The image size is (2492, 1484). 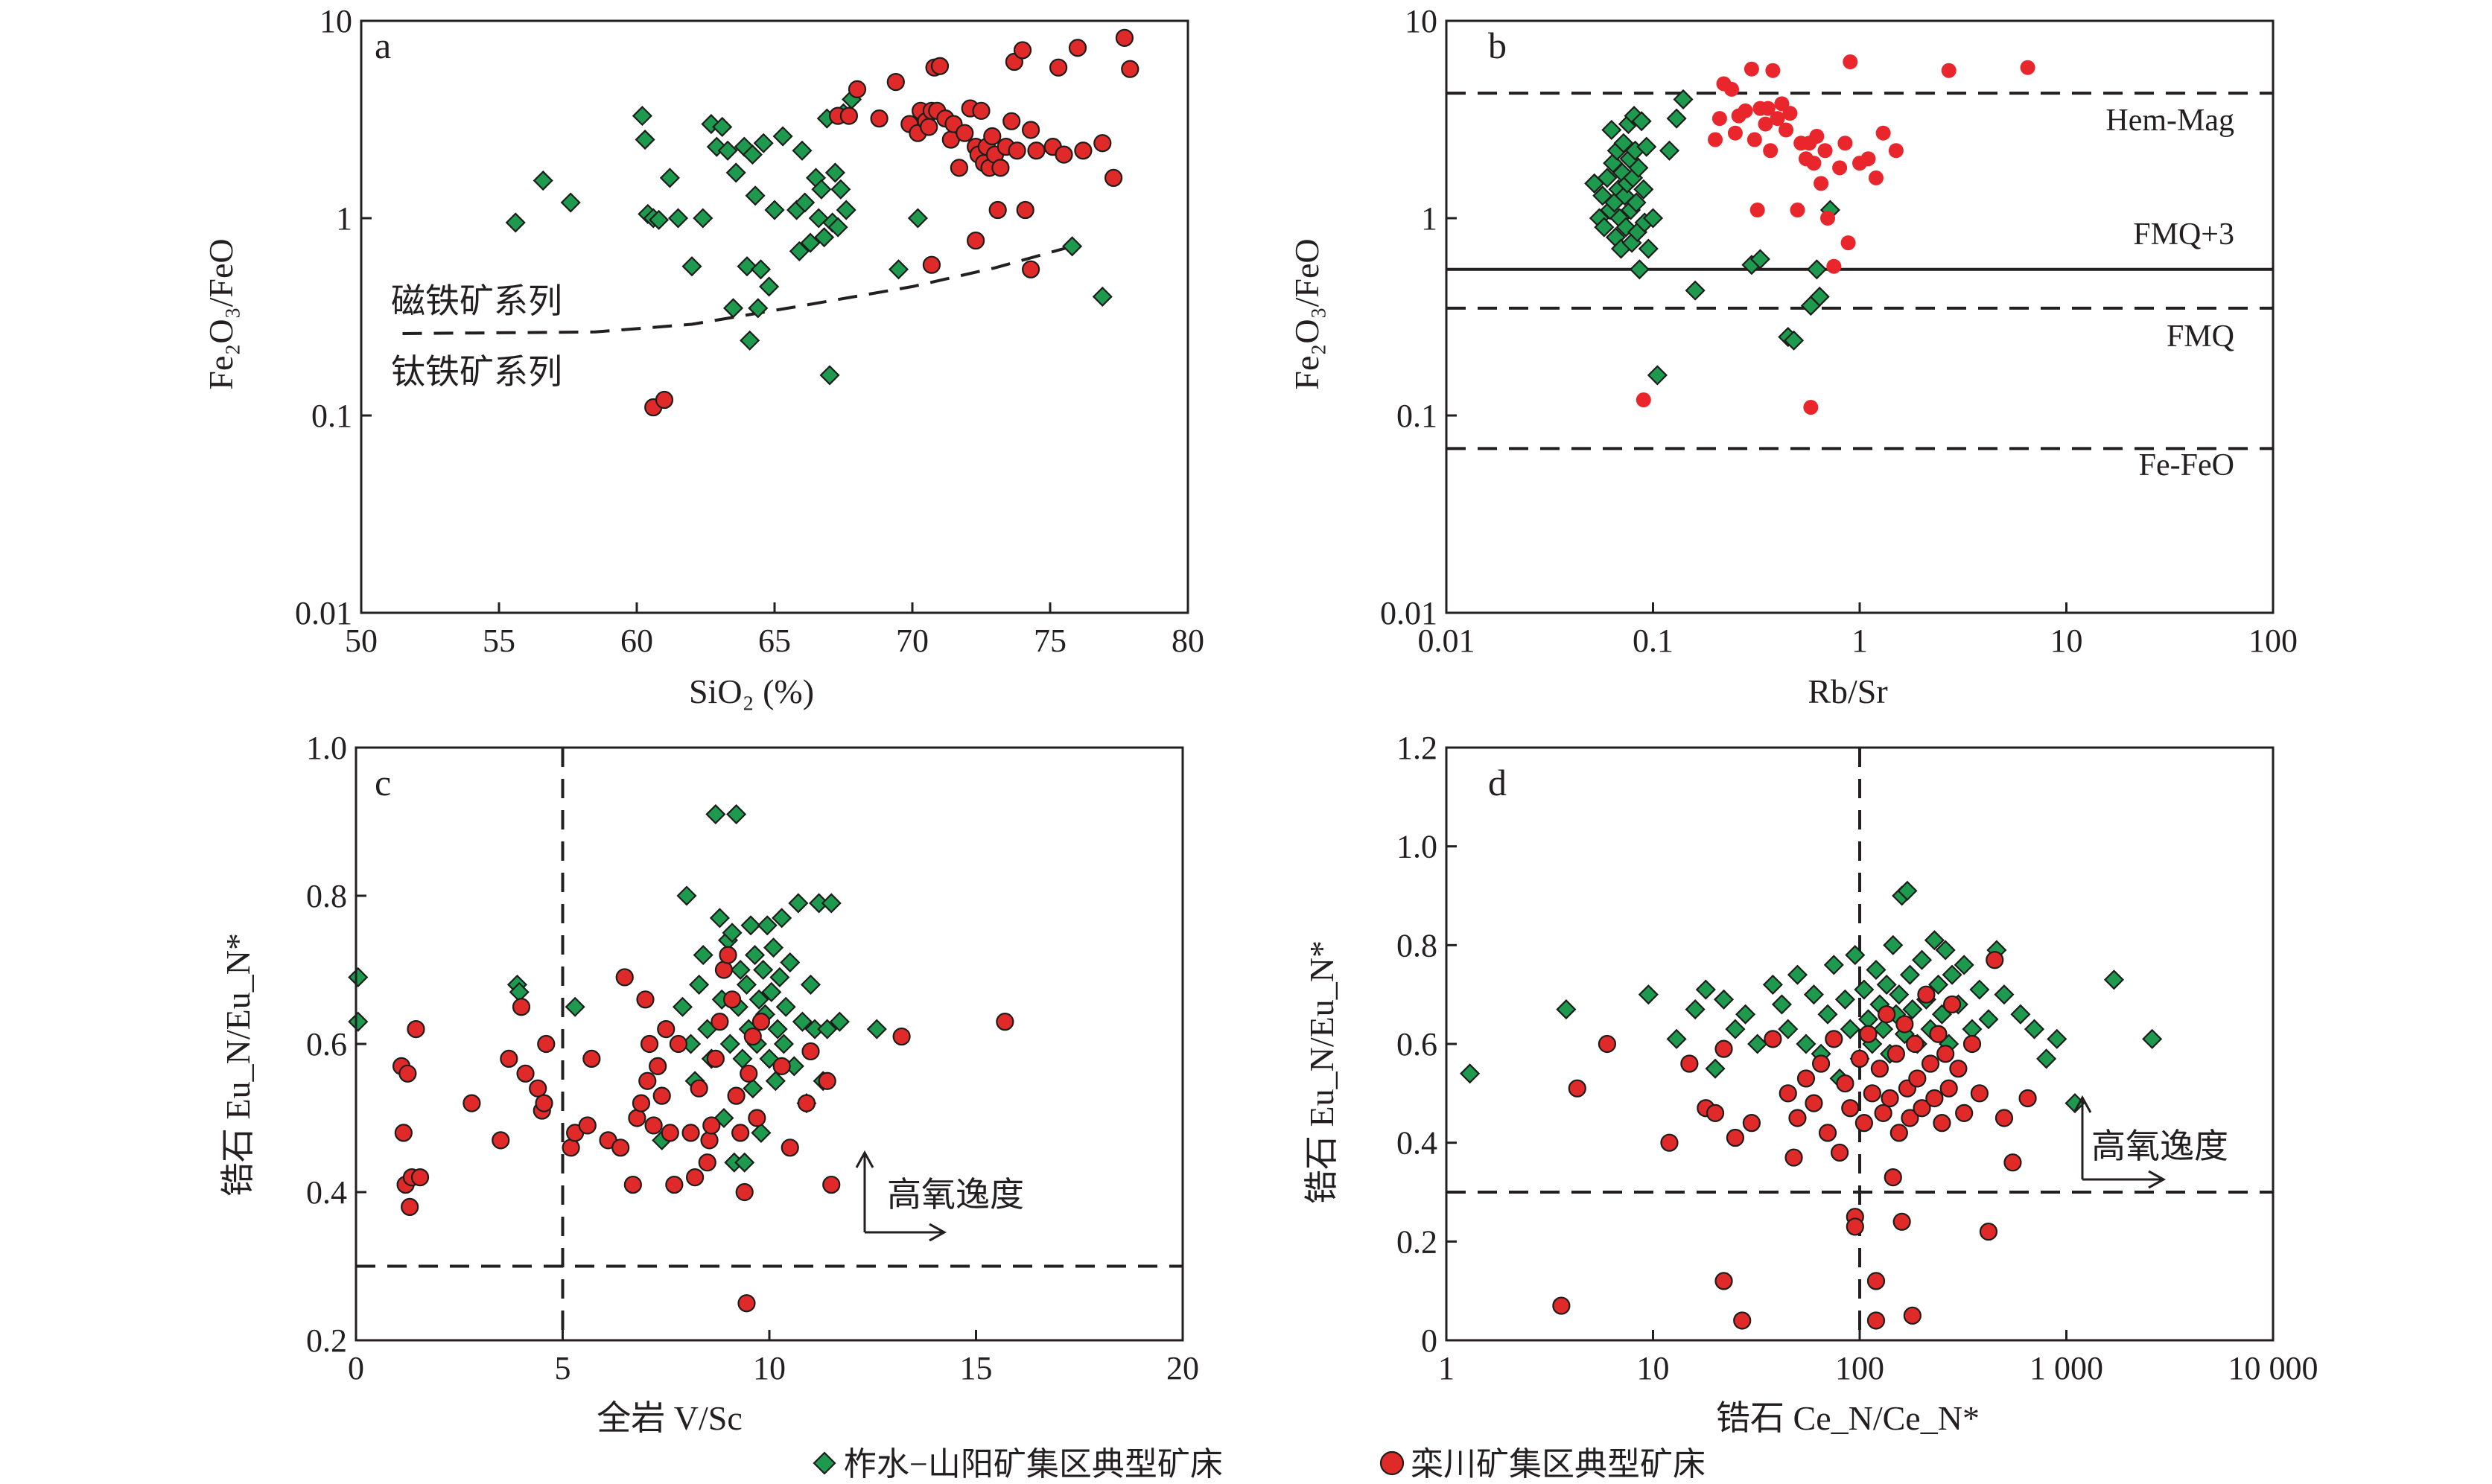 I want to click on panel-c-y-tick-label: 0.8, so click(x=326, y=896).